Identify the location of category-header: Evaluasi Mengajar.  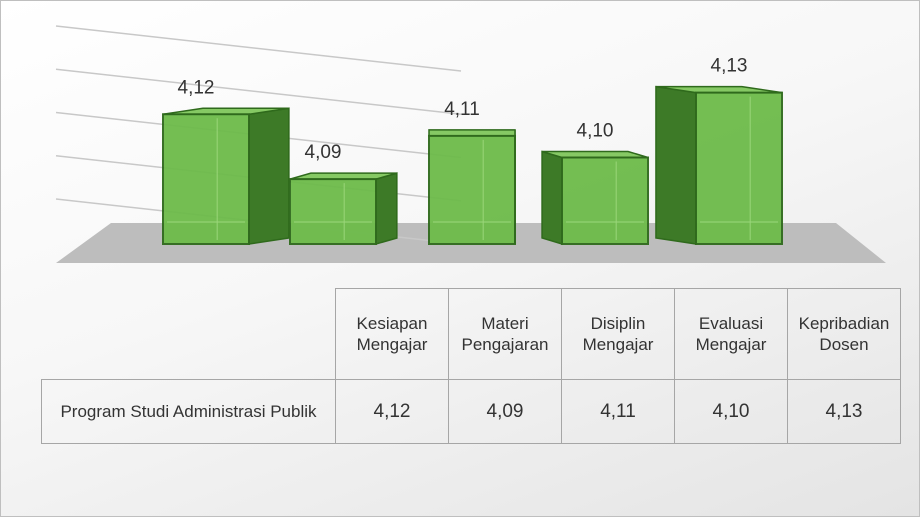
(731, 334).